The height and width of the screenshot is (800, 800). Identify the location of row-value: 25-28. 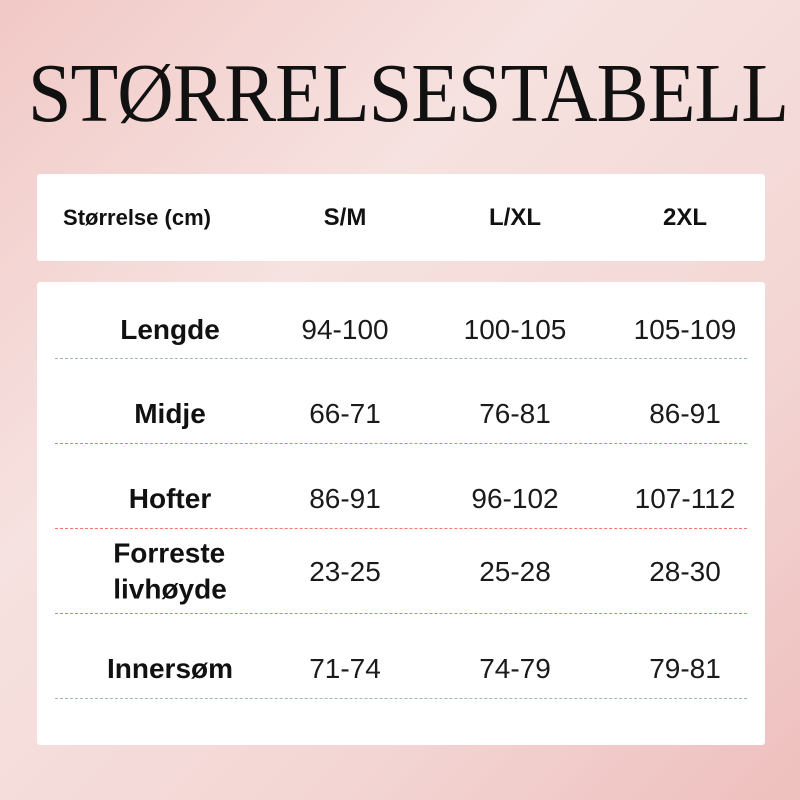
(515, 571).